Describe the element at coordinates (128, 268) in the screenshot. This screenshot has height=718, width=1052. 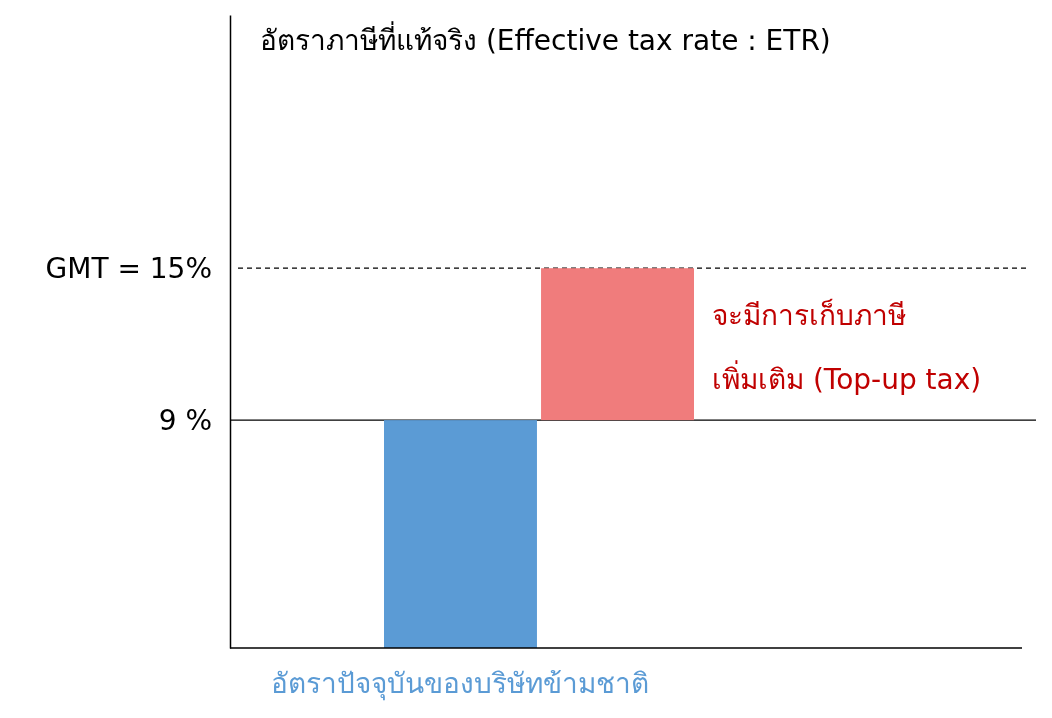
I see `y-tick-label: GMT = 15%` at that location.